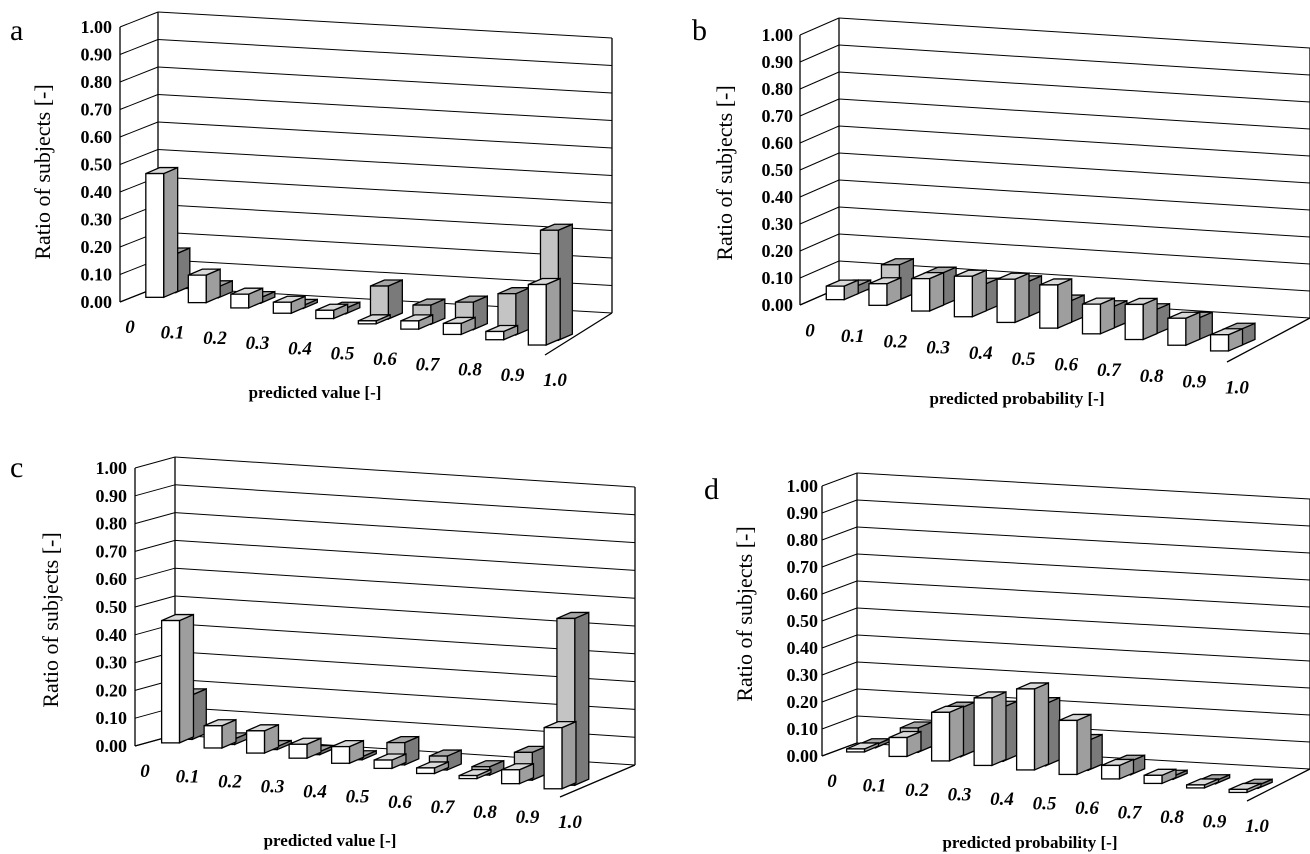 Image resolution: width=1310 pixels, height=854 pixels. Describe the element at coordinates (16, 467) in the screenshot. I see `panel-letter: c` at that location.